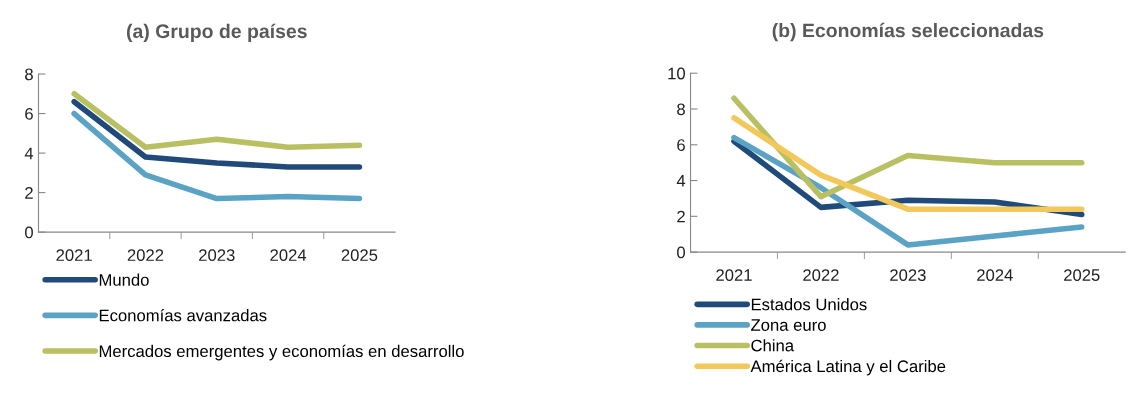  Describe the element at coordinates (677, 73) in the screenshot. I see `y-tick-label: 10` at that location.